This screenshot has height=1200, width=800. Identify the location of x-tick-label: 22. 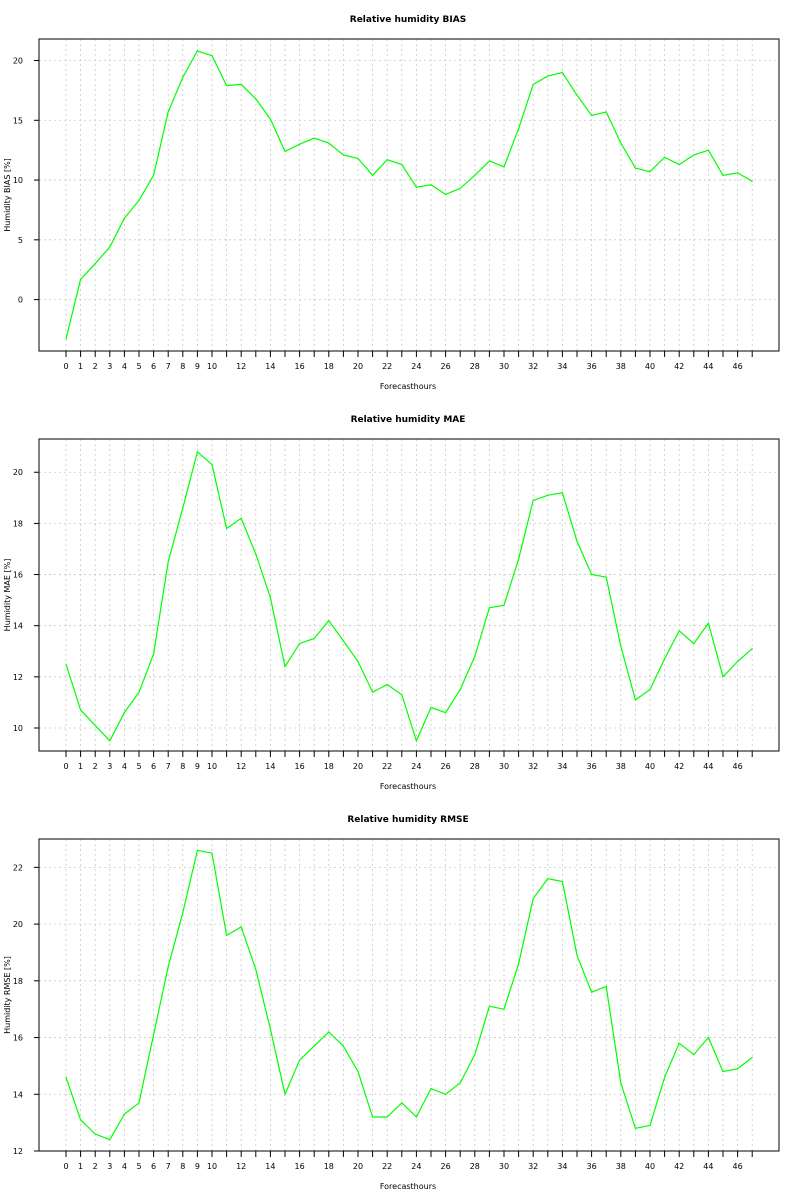
(387, 366).